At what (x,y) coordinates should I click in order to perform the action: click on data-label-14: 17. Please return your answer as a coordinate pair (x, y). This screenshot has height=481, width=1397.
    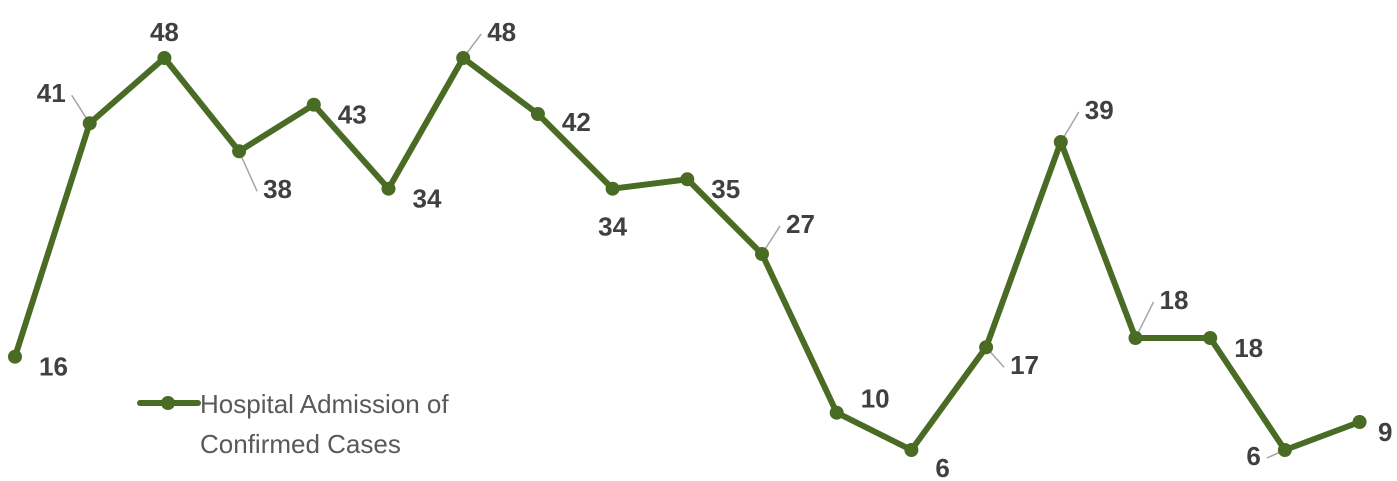
    Looking at the image, I should click on (1024, 365).